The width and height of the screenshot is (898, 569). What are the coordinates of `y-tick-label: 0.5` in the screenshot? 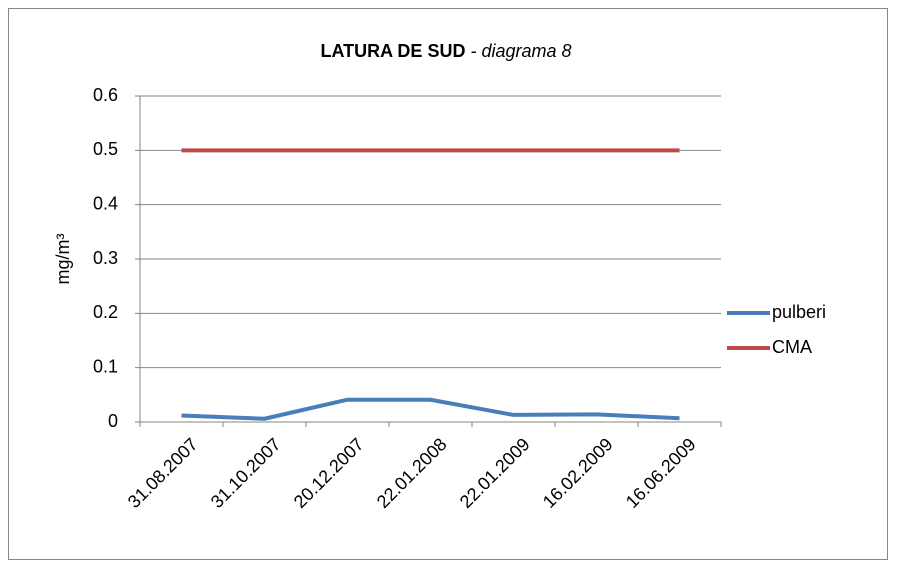 It's located at (105, 149).